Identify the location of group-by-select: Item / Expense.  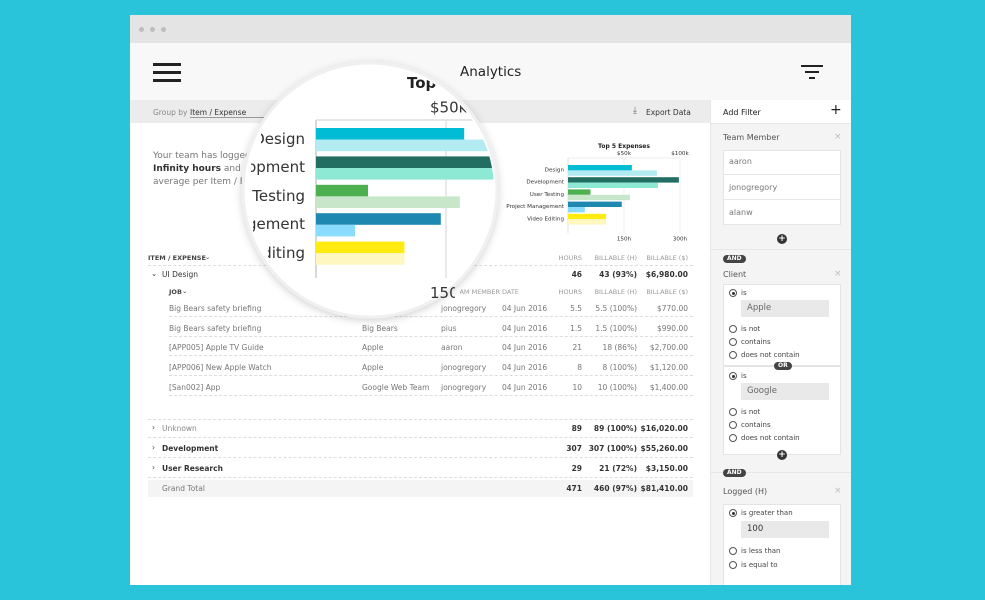
(230, 113).